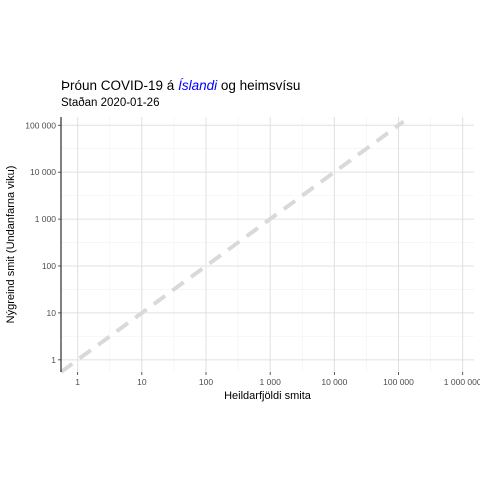  Describe the element at coordinates (46, 219) in the screenshot. I see `y-tick-label: 1 000` at that location.